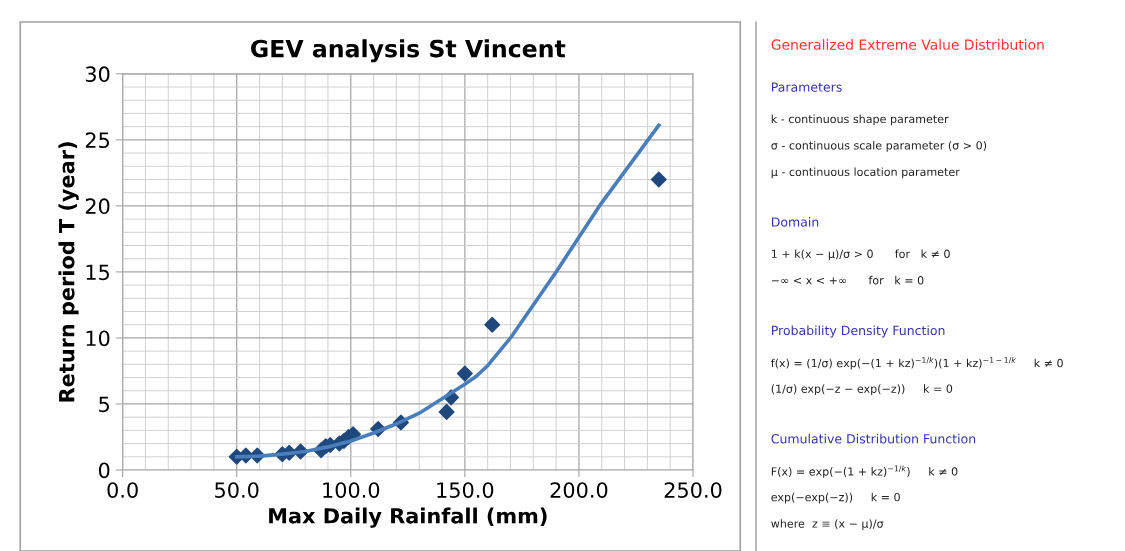 The height and width of the screenshot is (551, 1125). Describe the element at coordinates (862, 390) in the screenshot. I see `text: (1/σ) exp(−z − exp(−z)) k = 0` at that location.